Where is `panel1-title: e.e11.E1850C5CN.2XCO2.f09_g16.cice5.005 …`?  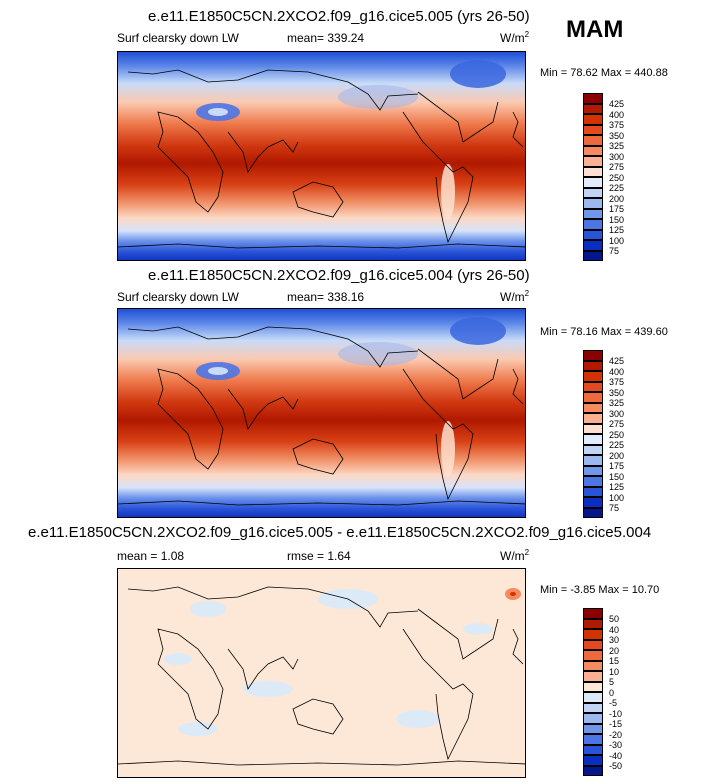
panel1-title: e.e11.E1850C5CN.2XCO2.f09_g16.cice5.005 … is located at coordinates (339, 16).